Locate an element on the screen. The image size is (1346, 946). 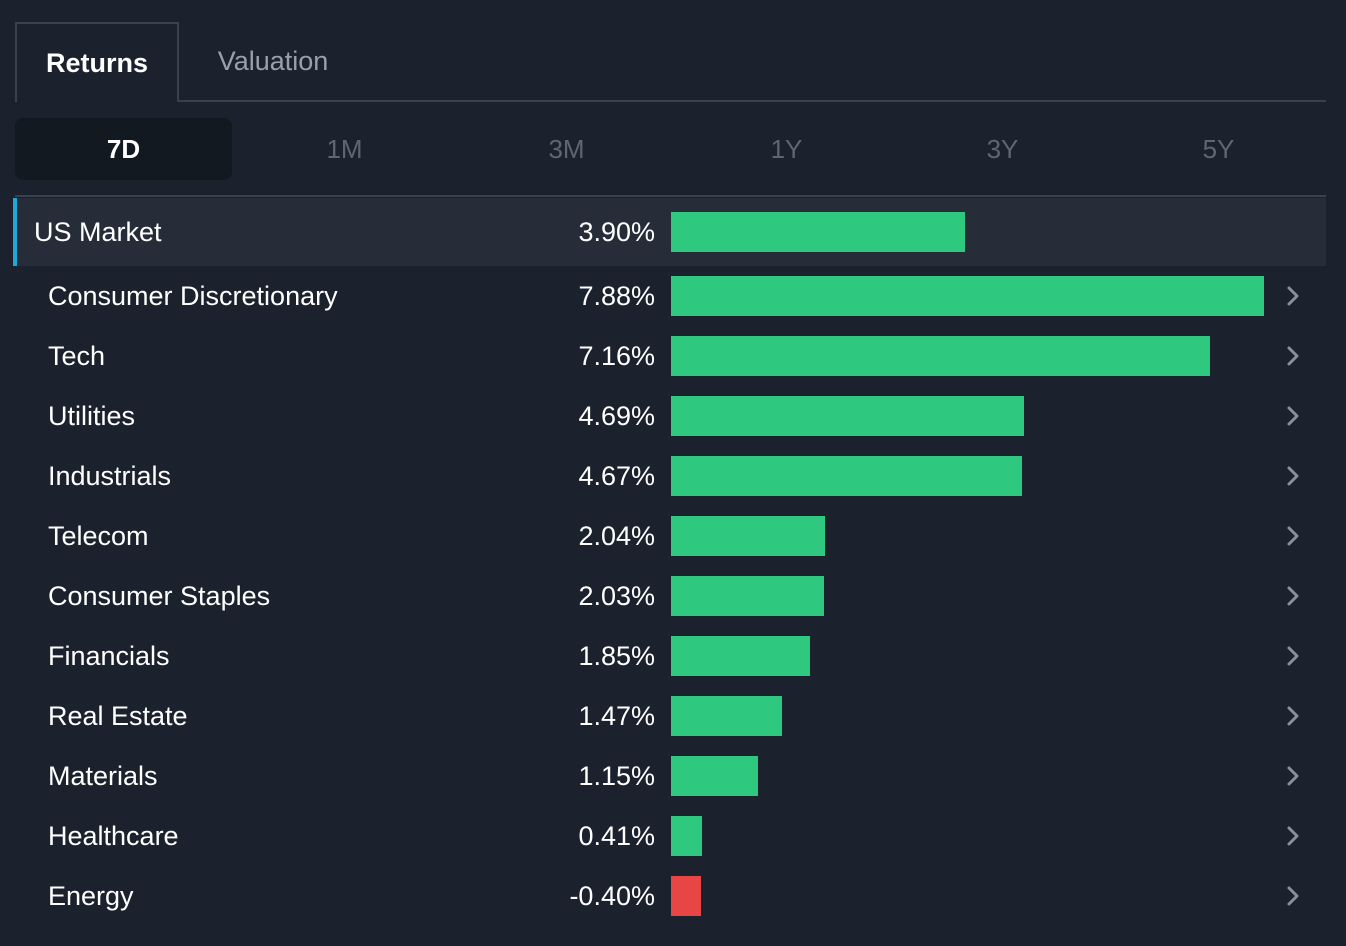
row-value: -0.40% is located at coordinates (612, 895).